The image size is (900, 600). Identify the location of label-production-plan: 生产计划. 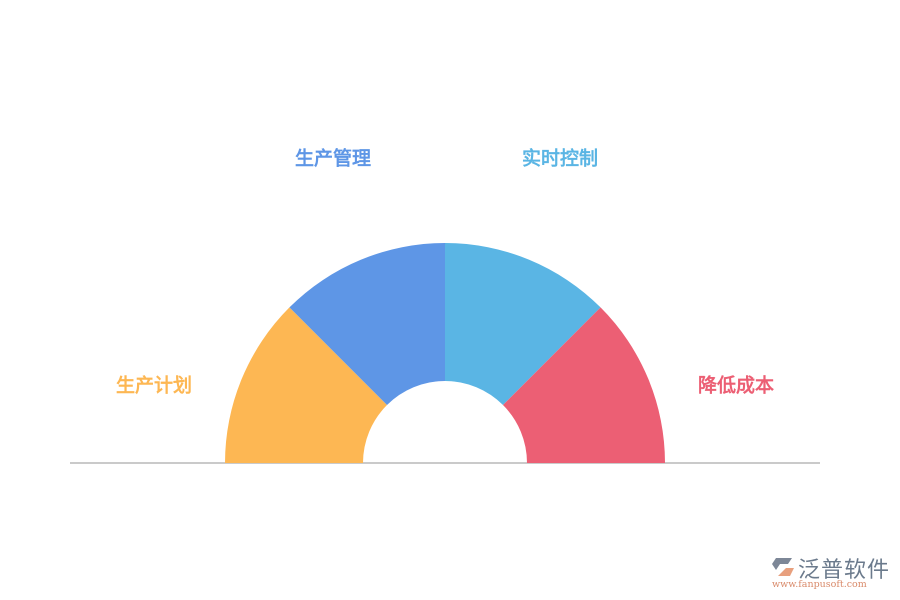
(154, 385).